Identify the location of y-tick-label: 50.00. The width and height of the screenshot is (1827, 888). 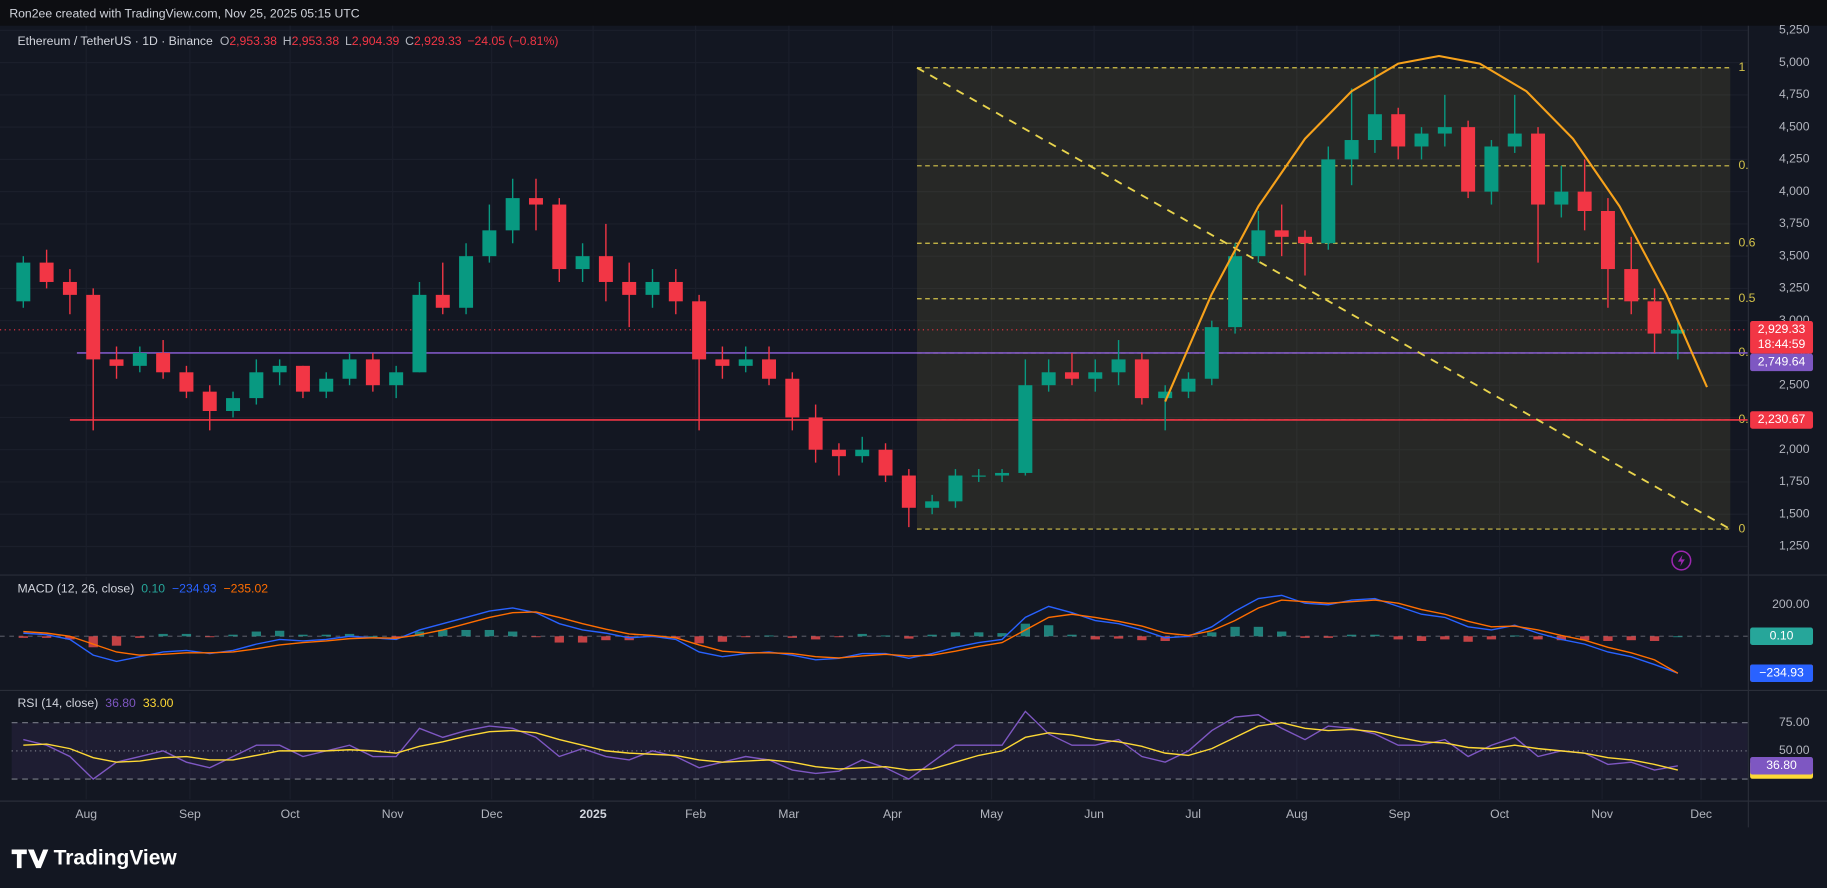
(1794, 750).